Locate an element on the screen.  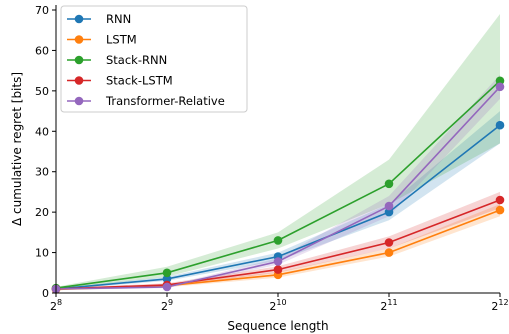
legend-item: Transformer-Relative is located at coordinates (146, 101).